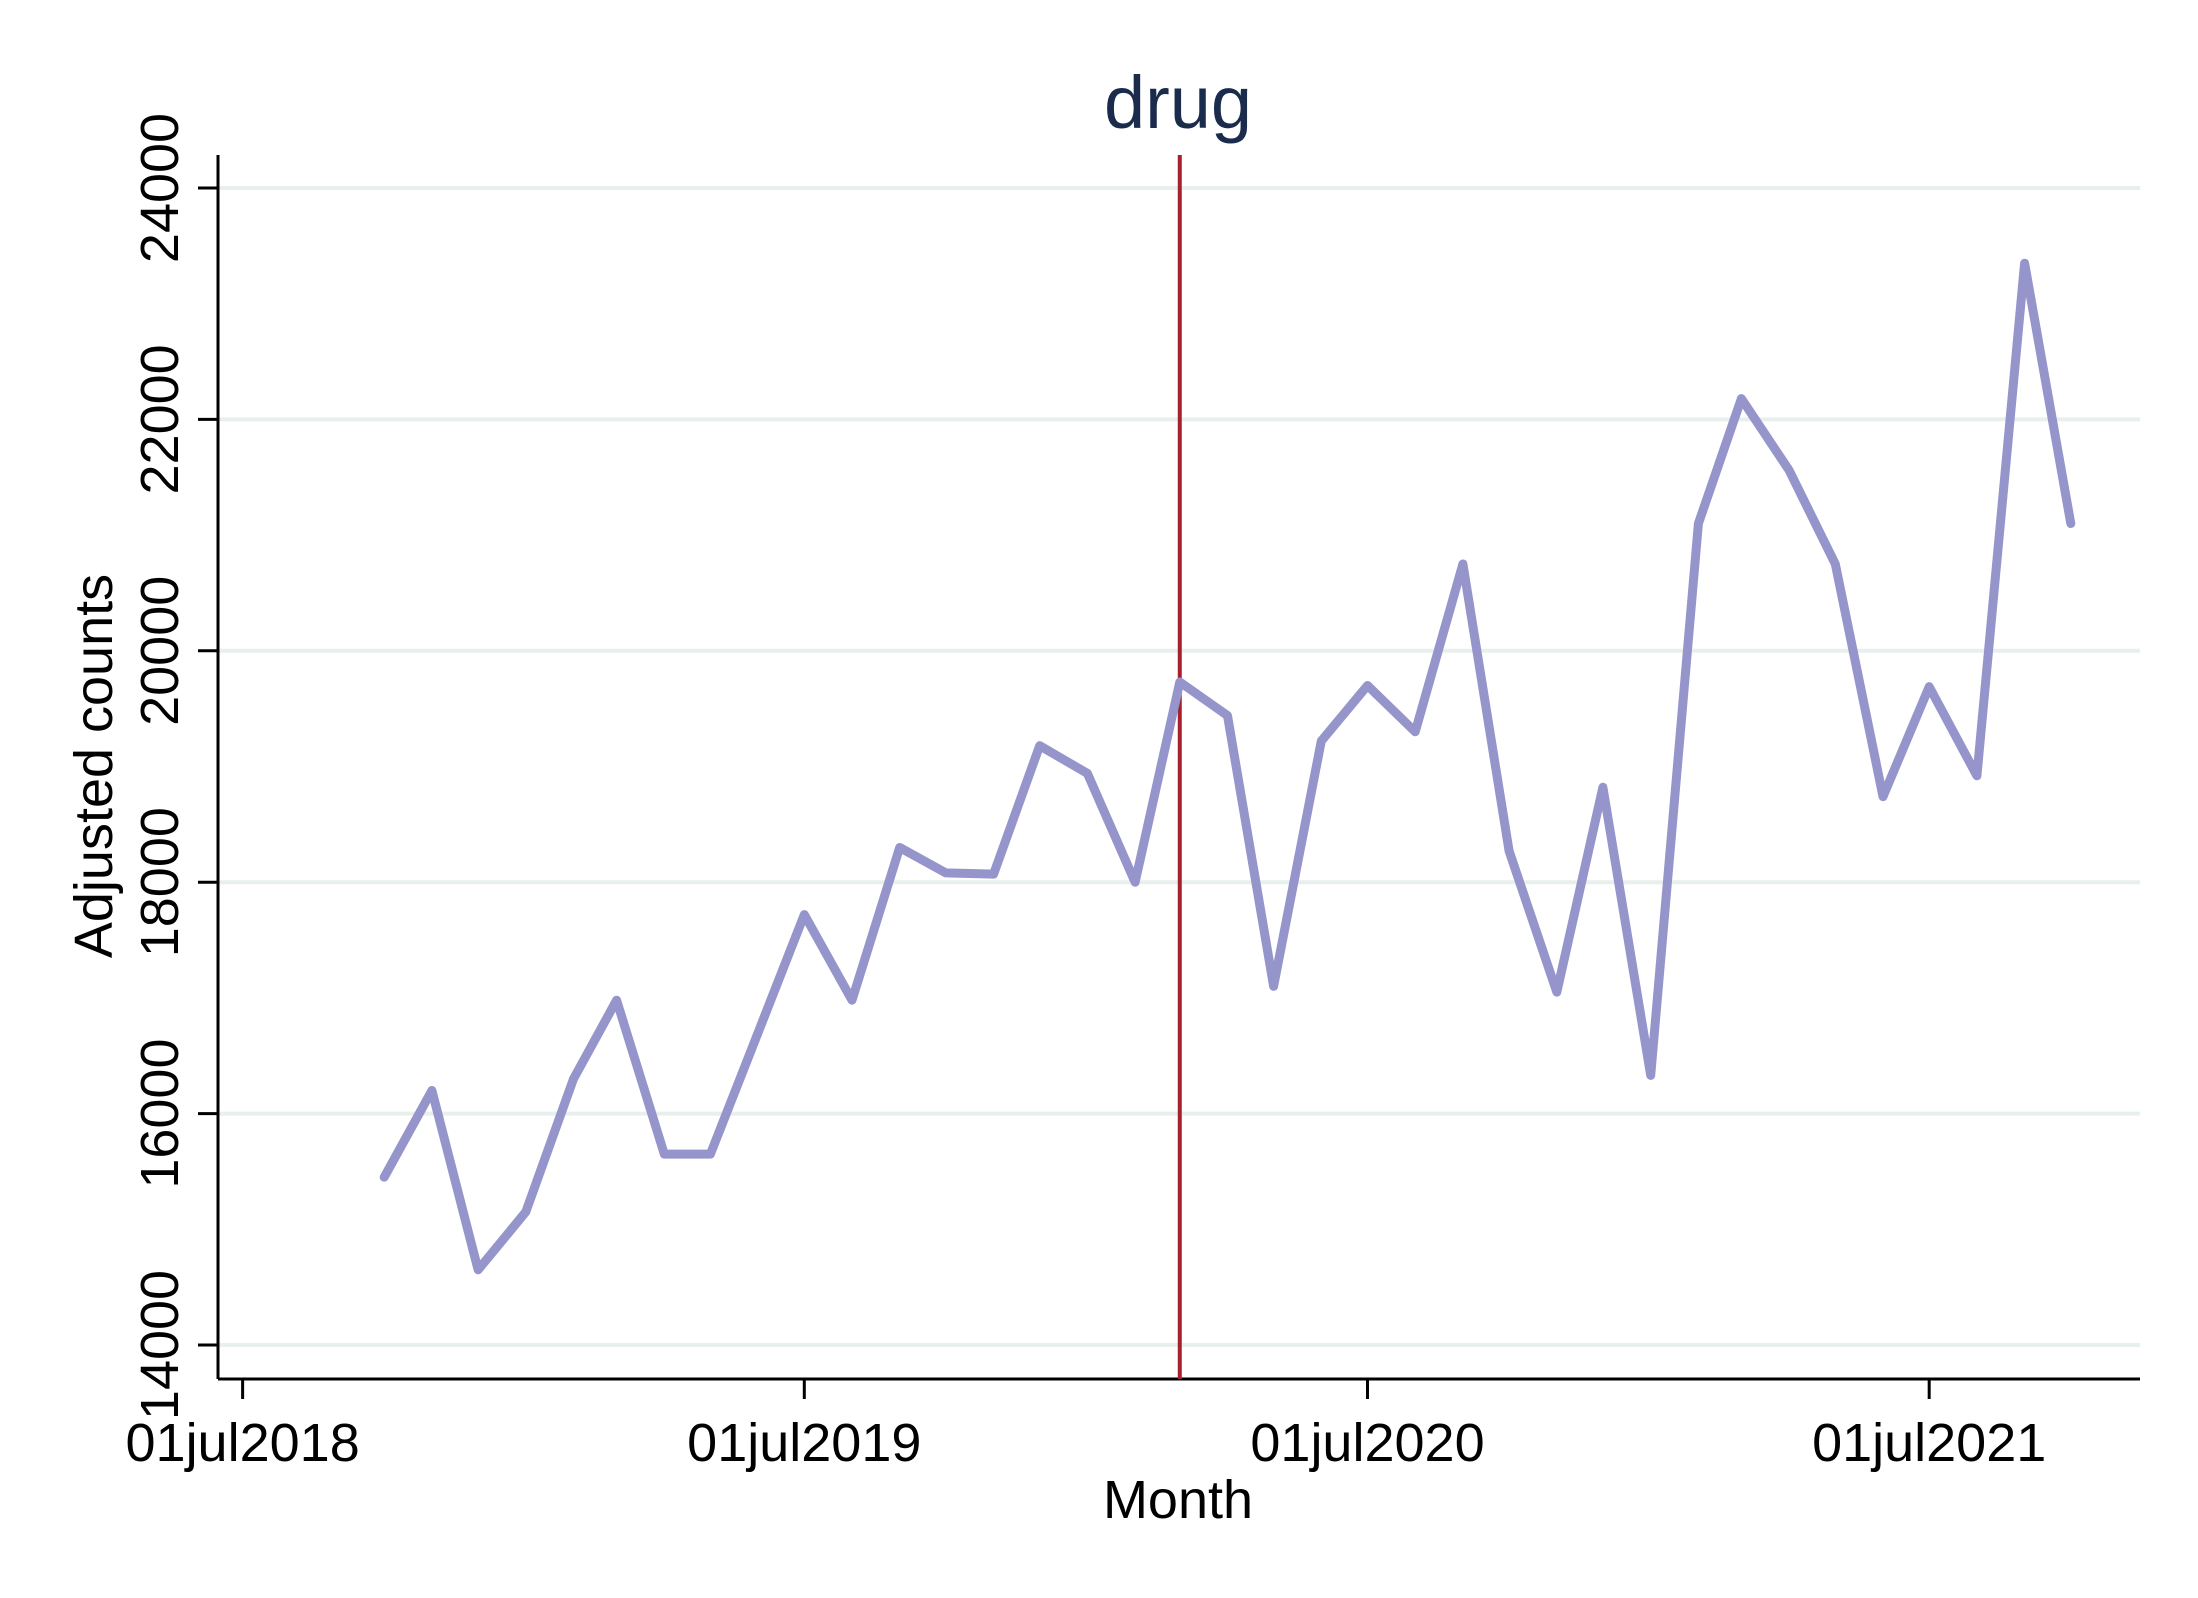 The width and height of the screenshot is (2198, 1598). I want to click on y-tick-label: 20000, so click(160, 651).